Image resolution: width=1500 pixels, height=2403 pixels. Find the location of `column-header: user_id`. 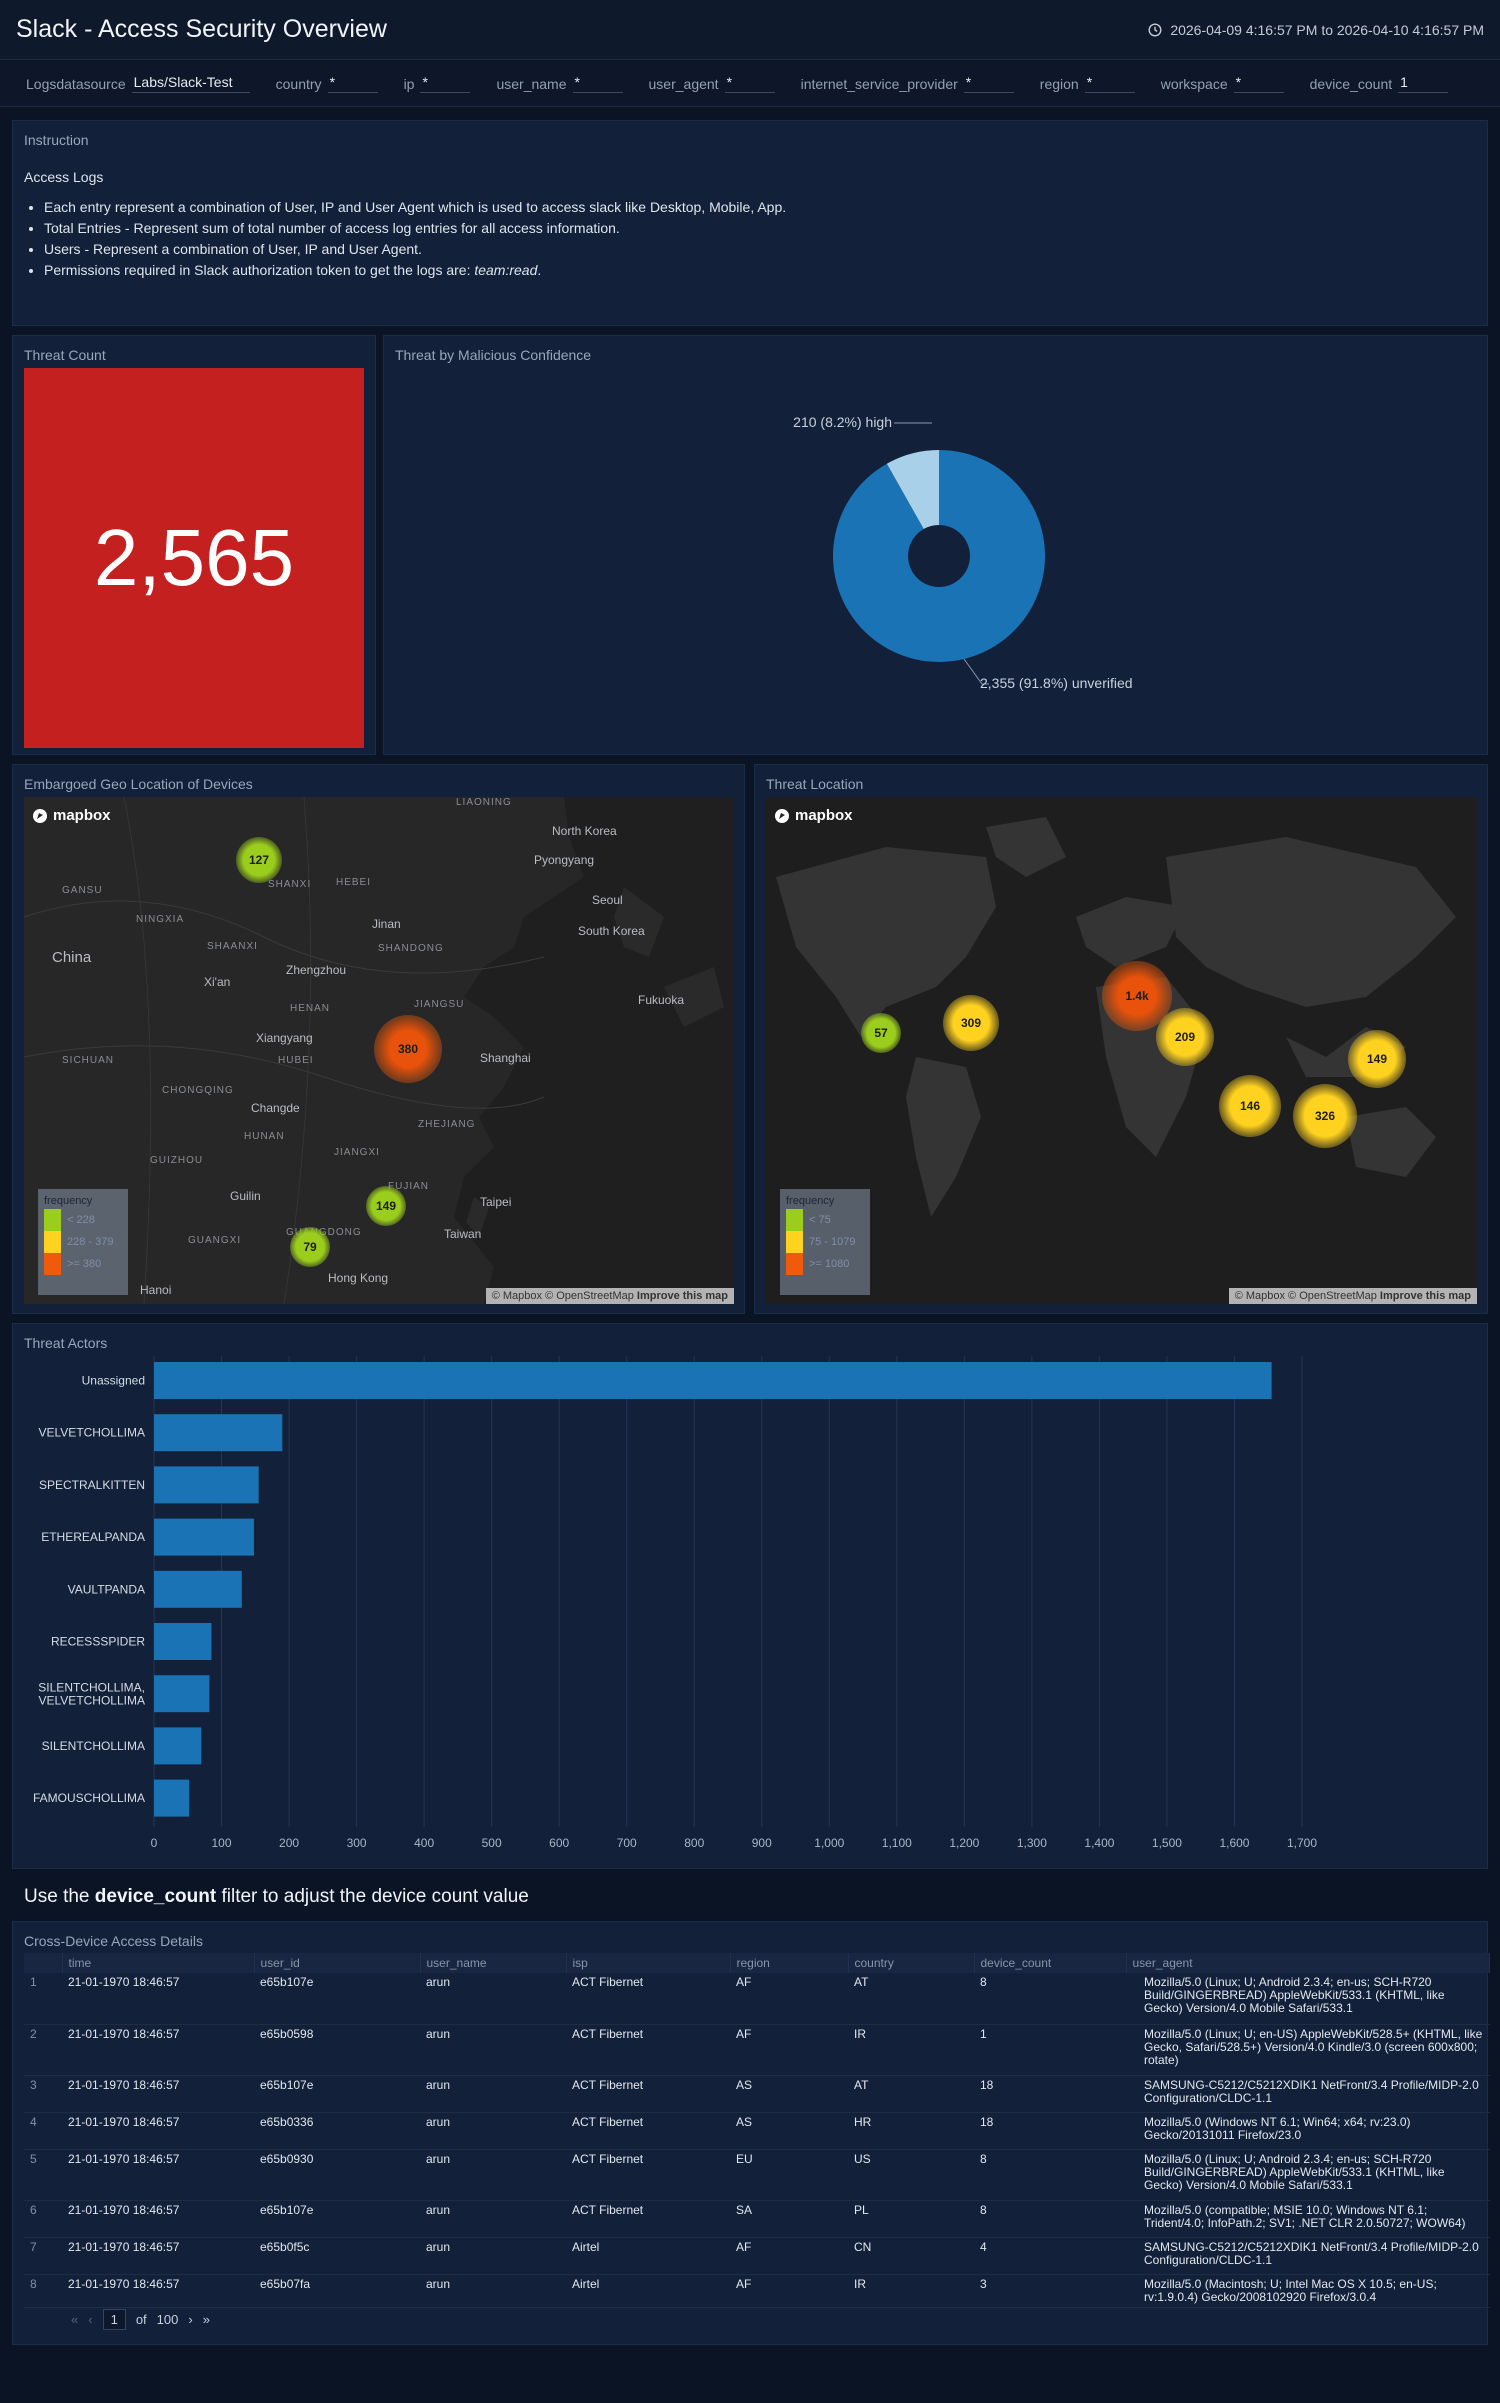

column-header: user_id is located at coordinates (337, 1963).